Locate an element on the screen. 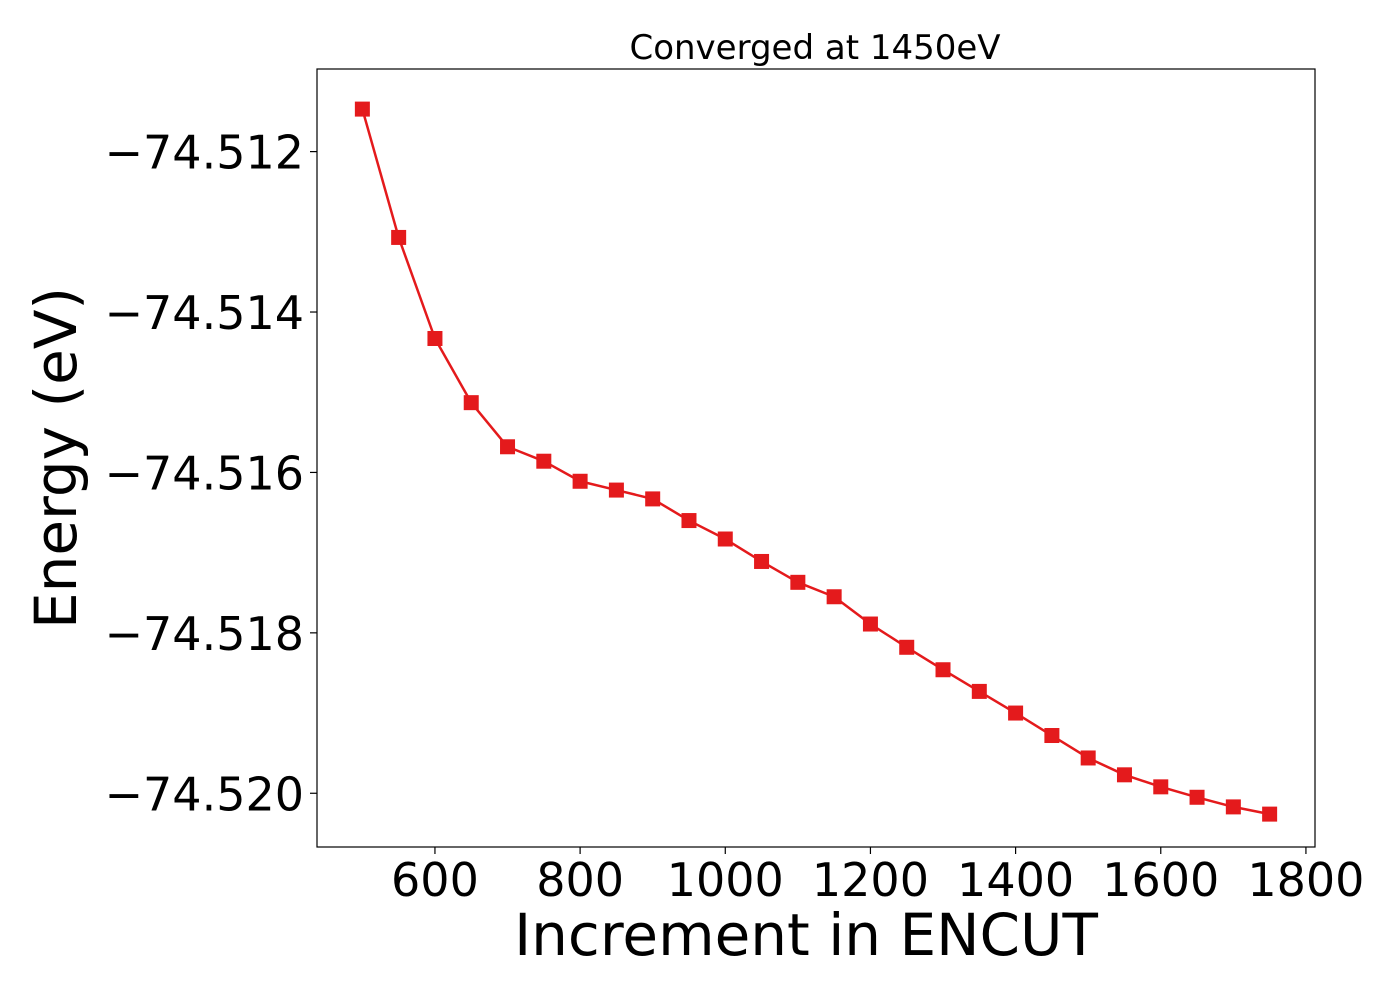 The image size is (1400, 1000). x-axis-label: Increment in ENCUT is located at coordinates (806, 935).